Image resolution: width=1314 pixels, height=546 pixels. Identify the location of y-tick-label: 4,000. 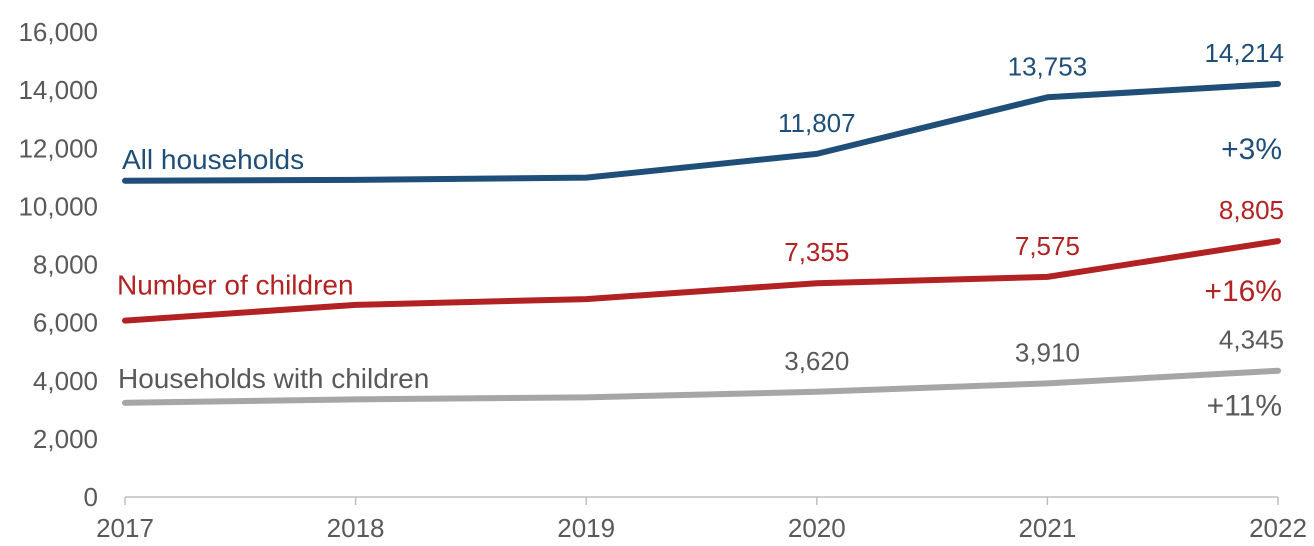
(65, 381).